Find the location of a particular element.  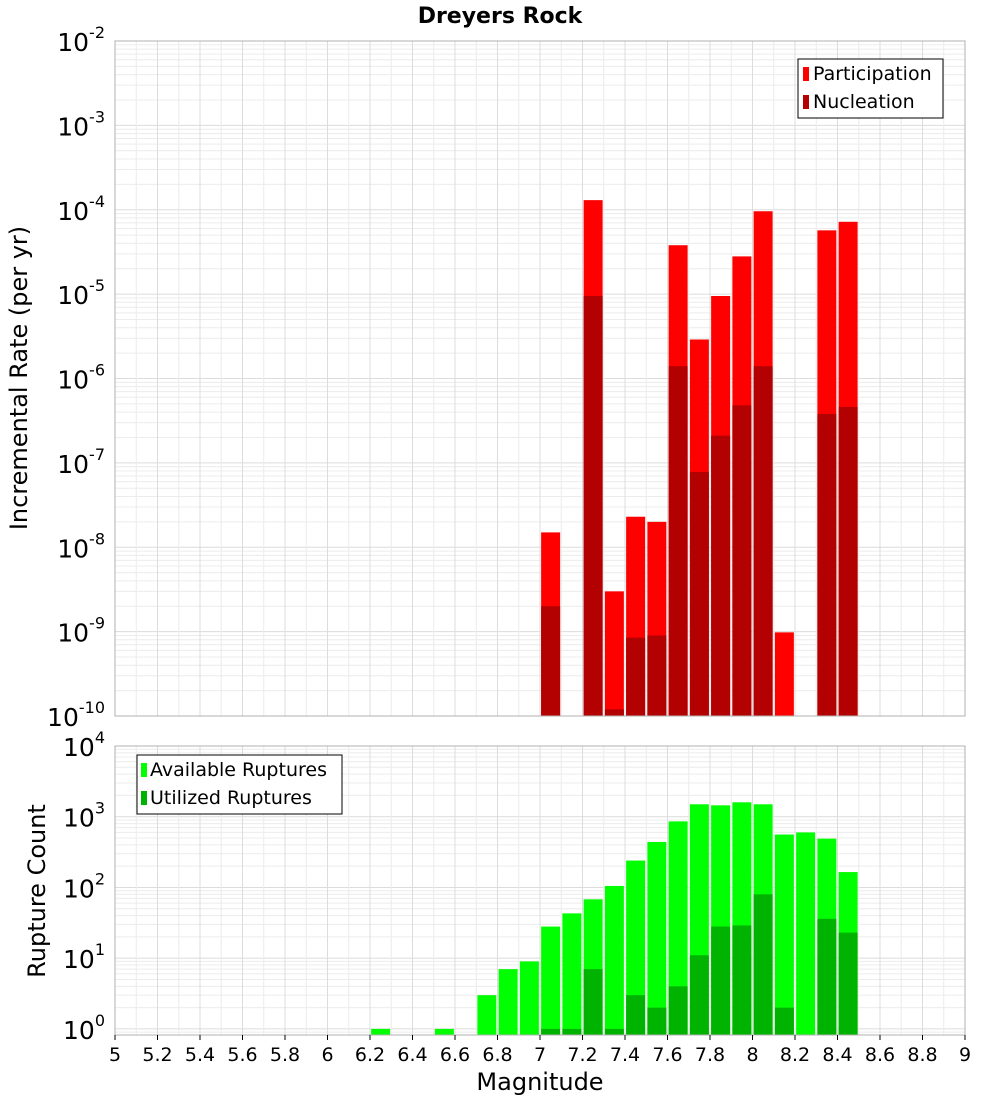

top-y-tick-label: 10⁻⁷ is located at coordinates (81, 462).